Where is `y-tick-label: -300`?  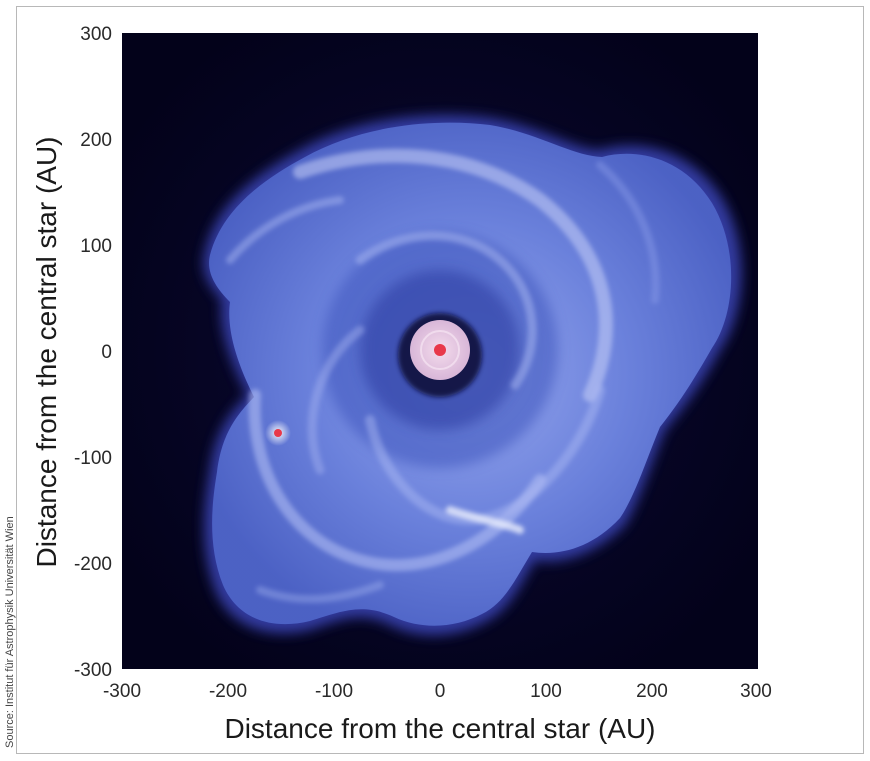
y-tick-label: -300 is located at coordinates (93, 670).